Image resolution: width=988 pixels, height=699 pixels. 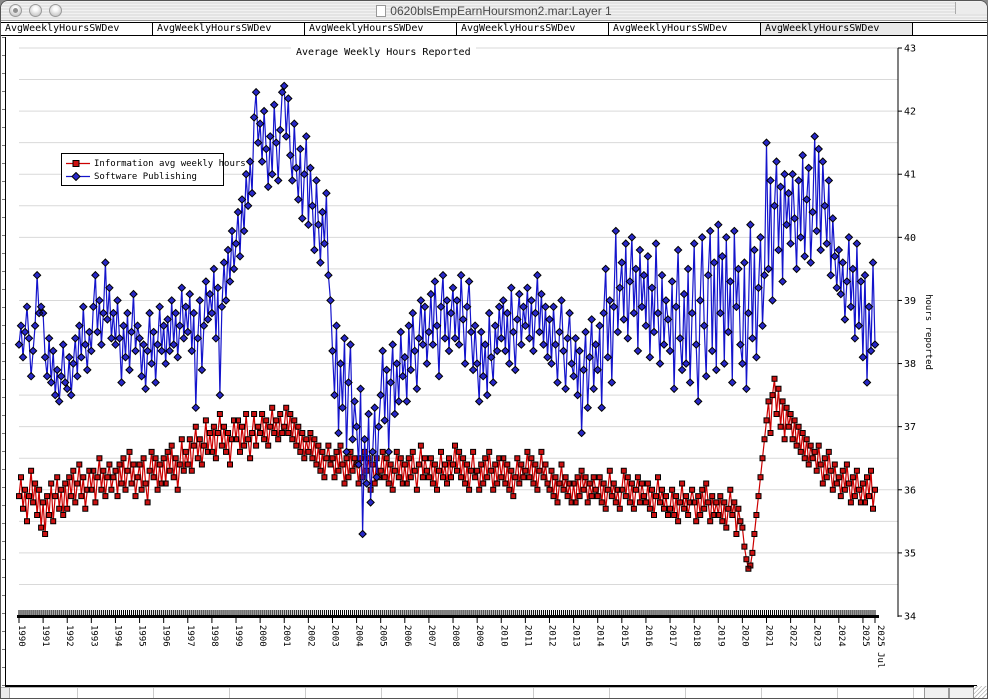 What do you see at coordinates (455, 636) in the screenshot?
I see `svg-text: 2008` at bounding box center [455, 636].